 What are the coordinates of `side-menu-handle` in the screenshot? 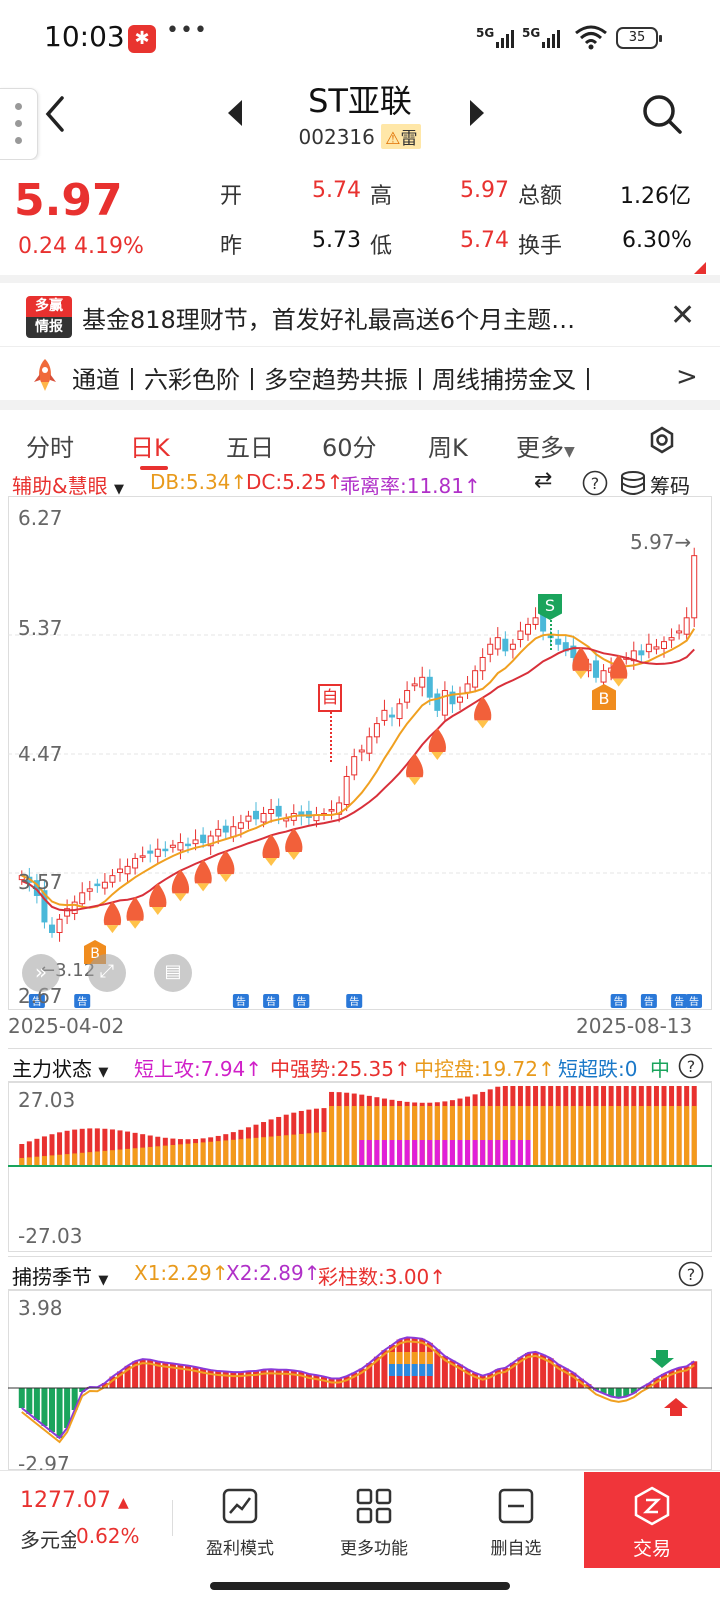 It's located at (19, 124).